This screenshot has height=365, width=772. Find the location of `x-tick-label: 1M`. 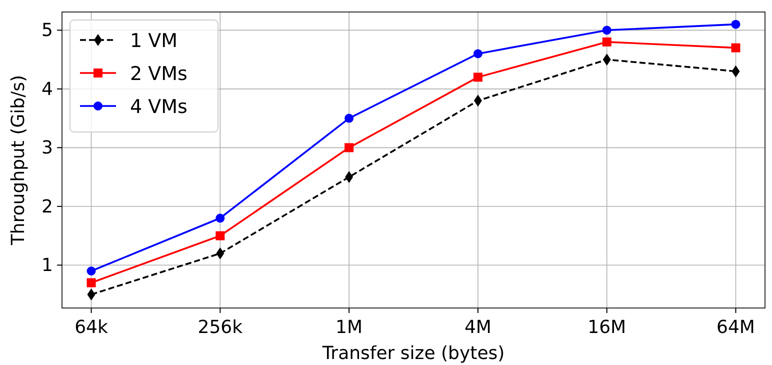

x-tick-label: 1M is located at coordinates (349, 327).